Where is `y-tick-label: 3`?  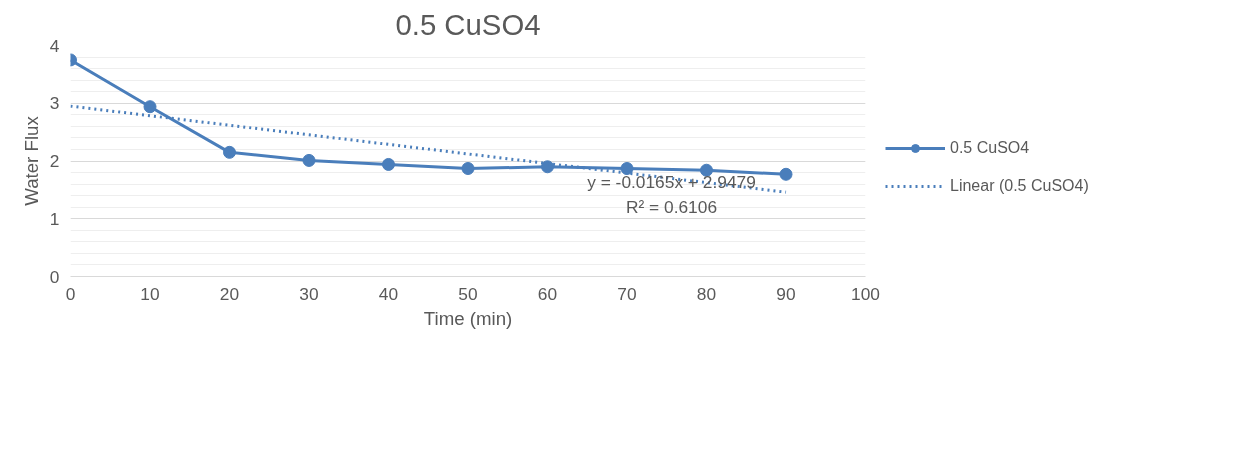
y-tick-label: 3 is located at coordinates (54, 103).